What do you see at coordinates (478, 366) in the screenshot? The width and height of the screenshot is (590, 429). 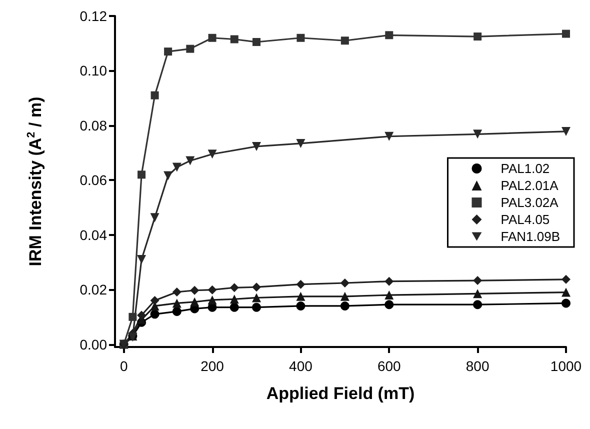 I see `x-tick-label: 800` at bounding box center [478, 366].